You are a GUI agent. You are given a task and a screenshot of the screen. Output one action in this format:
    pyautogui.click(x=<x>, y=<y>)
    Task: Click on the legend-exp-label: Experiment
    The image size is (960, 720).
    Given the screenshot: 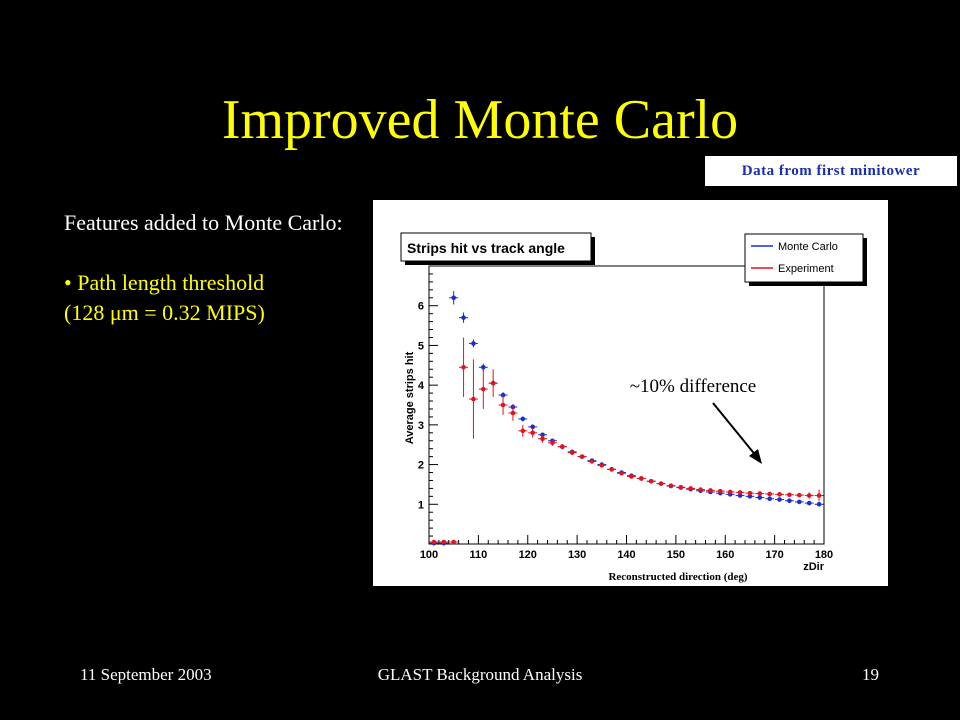 What is the action you would take?
    pyautogui.click(x=806, y=269)
    